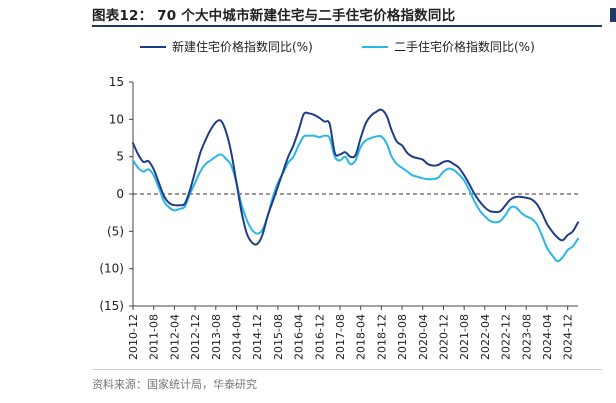 This screenshot has height=403, width=616. What do you see at coordinates (120, 157) in the screenshot?
I see `y-tick-label: 5` at bounding box center [120, 157].